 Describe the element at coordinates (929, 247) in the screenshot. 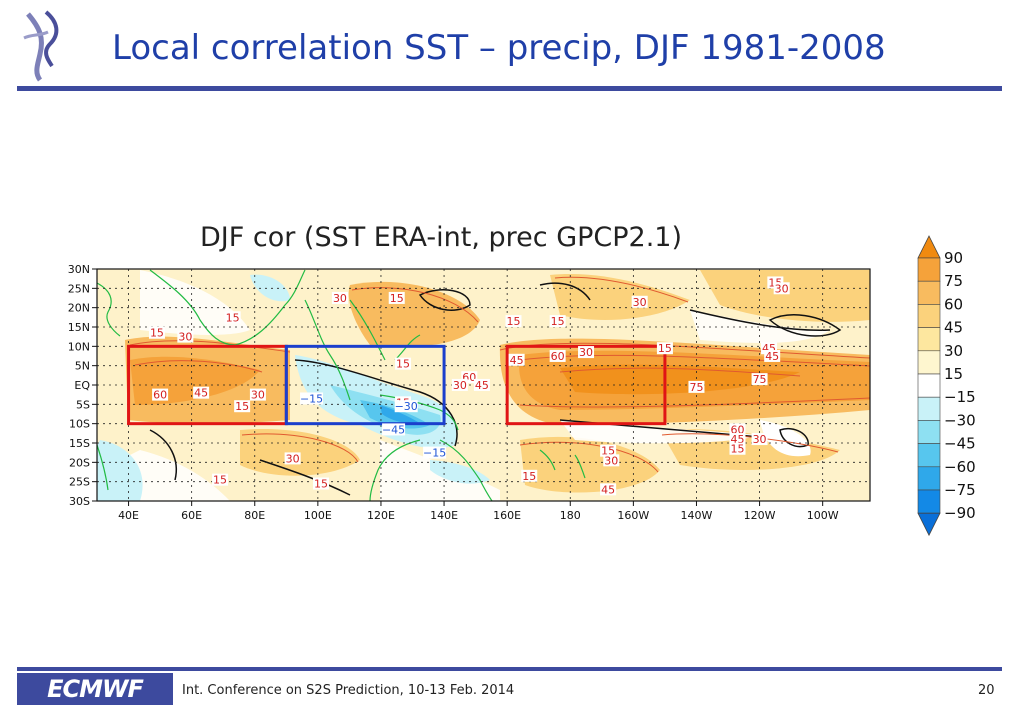

I see `colorbar-top-arrow` at that location.